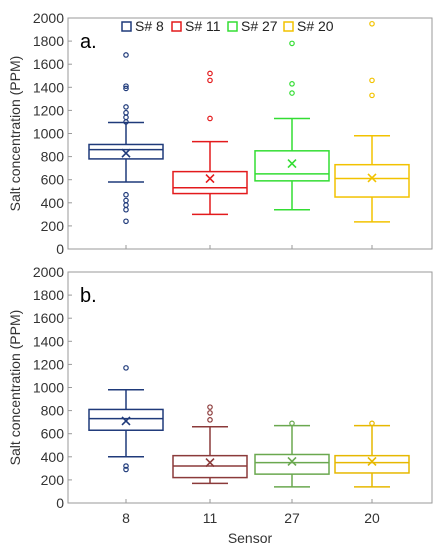  I want to click on x-tick-label: 8, so click(126, 518).